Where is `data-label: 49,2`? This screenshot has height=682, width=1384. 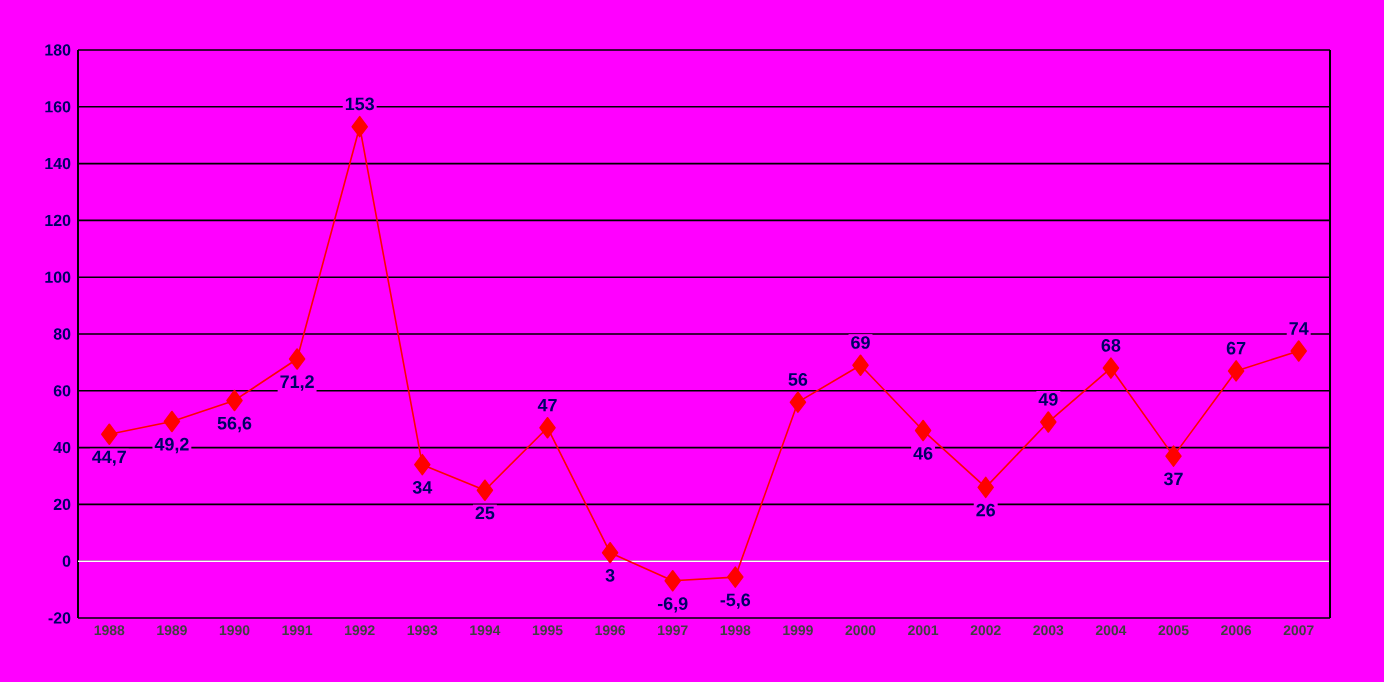 data-label: 49,2 is located at coordinates (171, 445).